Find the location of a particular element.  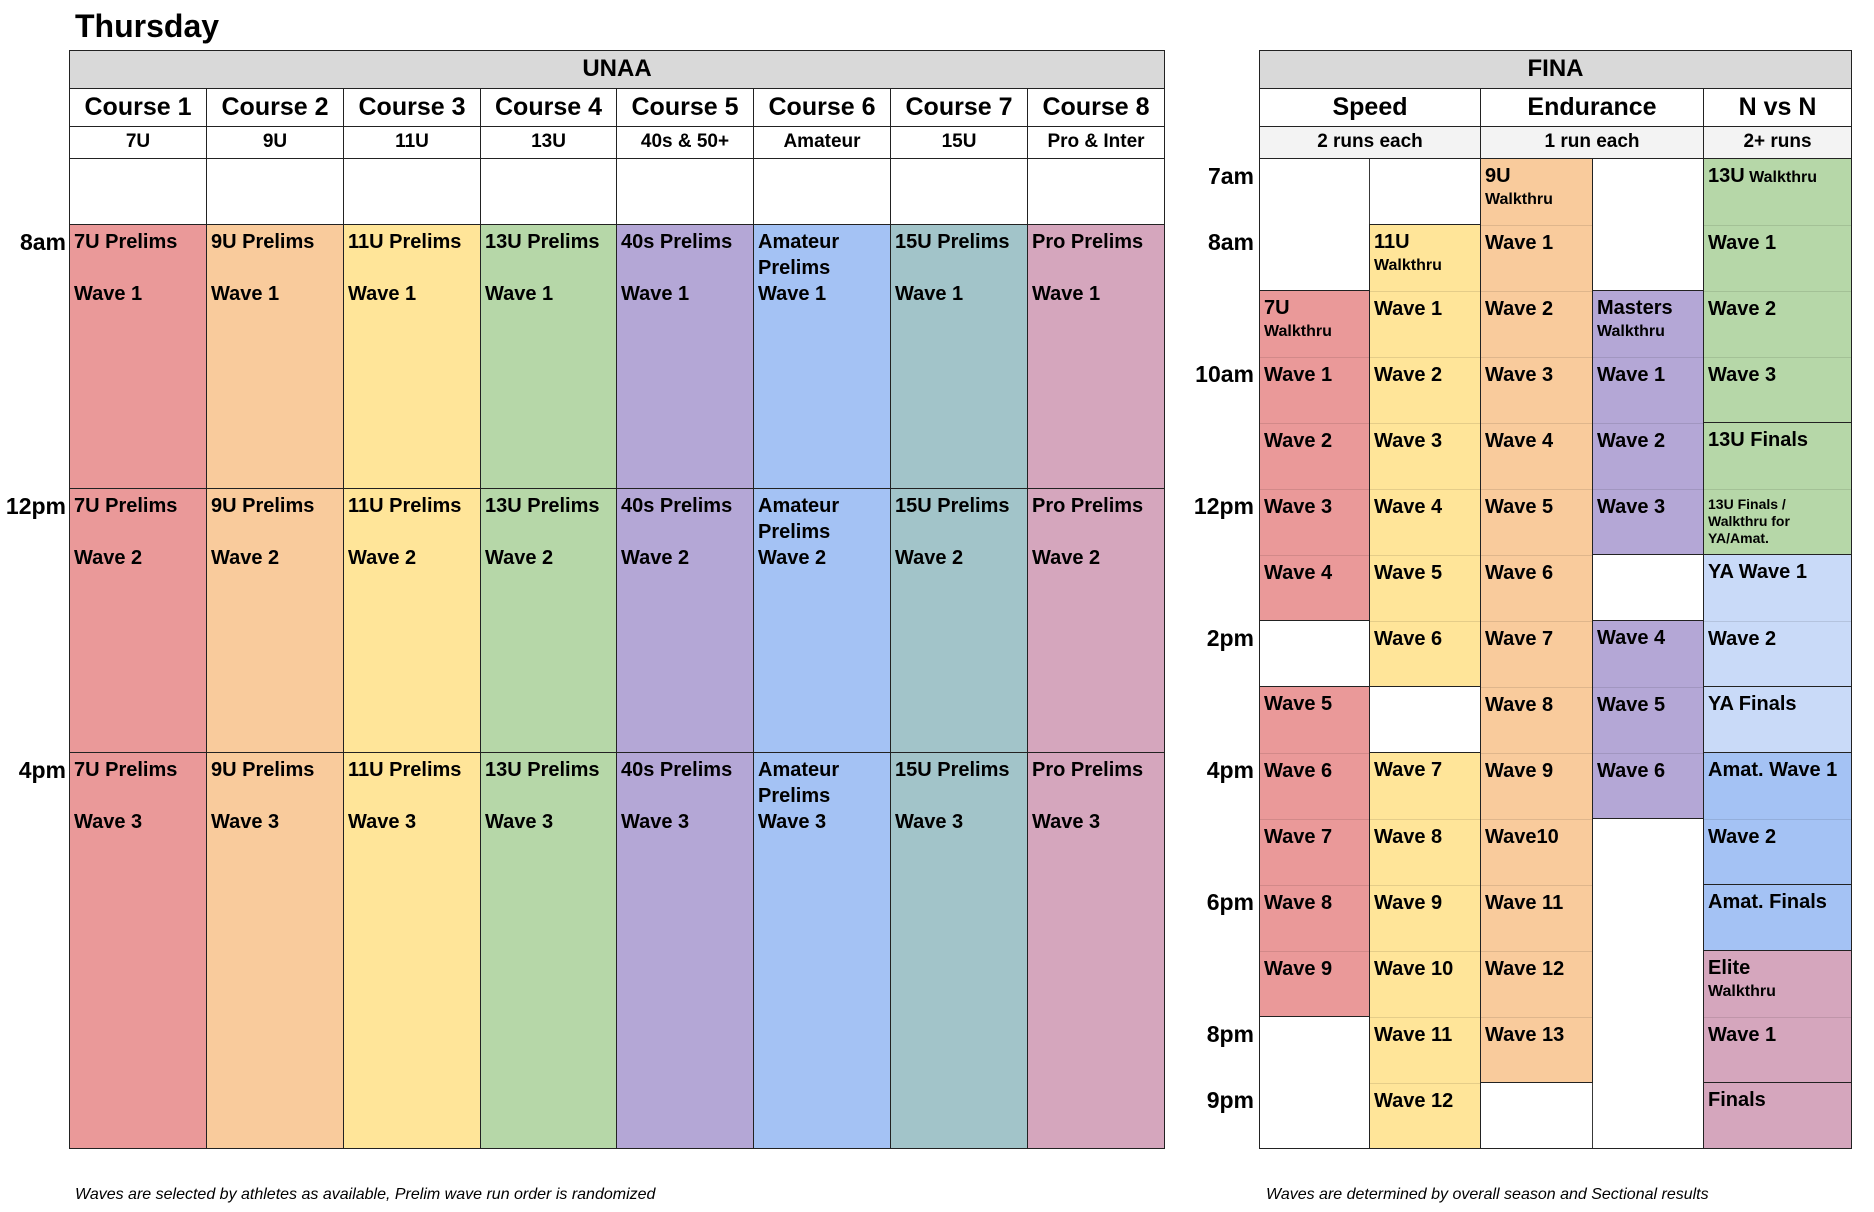

schedule-block: Amateur Prelims Wave 2 is located at coordinates (822, 620).